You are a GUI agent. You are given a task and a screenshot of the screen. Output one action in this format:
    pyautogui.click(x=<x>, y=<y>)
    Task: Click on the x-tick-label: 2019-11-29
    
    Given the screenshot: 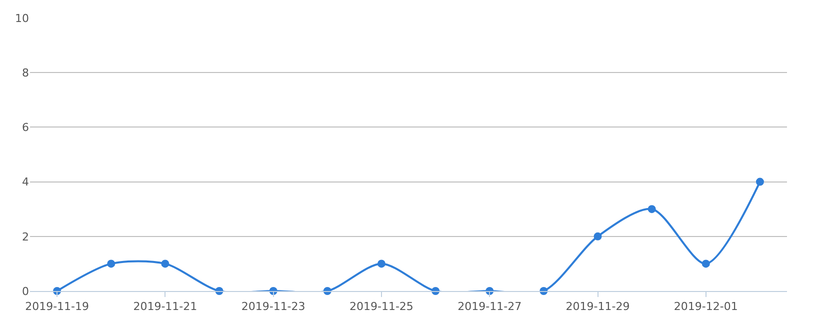 What is the action you would take?
    pyautogui.click(x=598, y=307)
    